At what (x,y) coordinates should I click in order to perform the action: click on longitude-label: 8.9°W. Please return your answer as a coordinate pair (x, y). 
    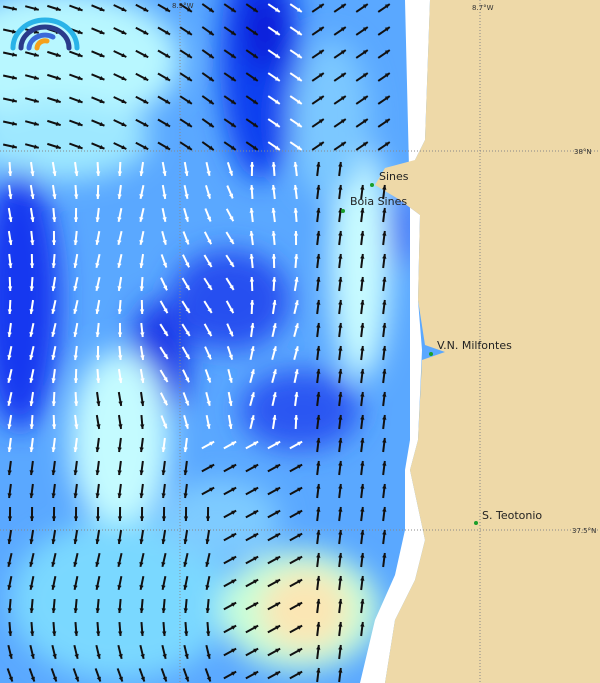
    Looking at the image, I should click on (183, 6).